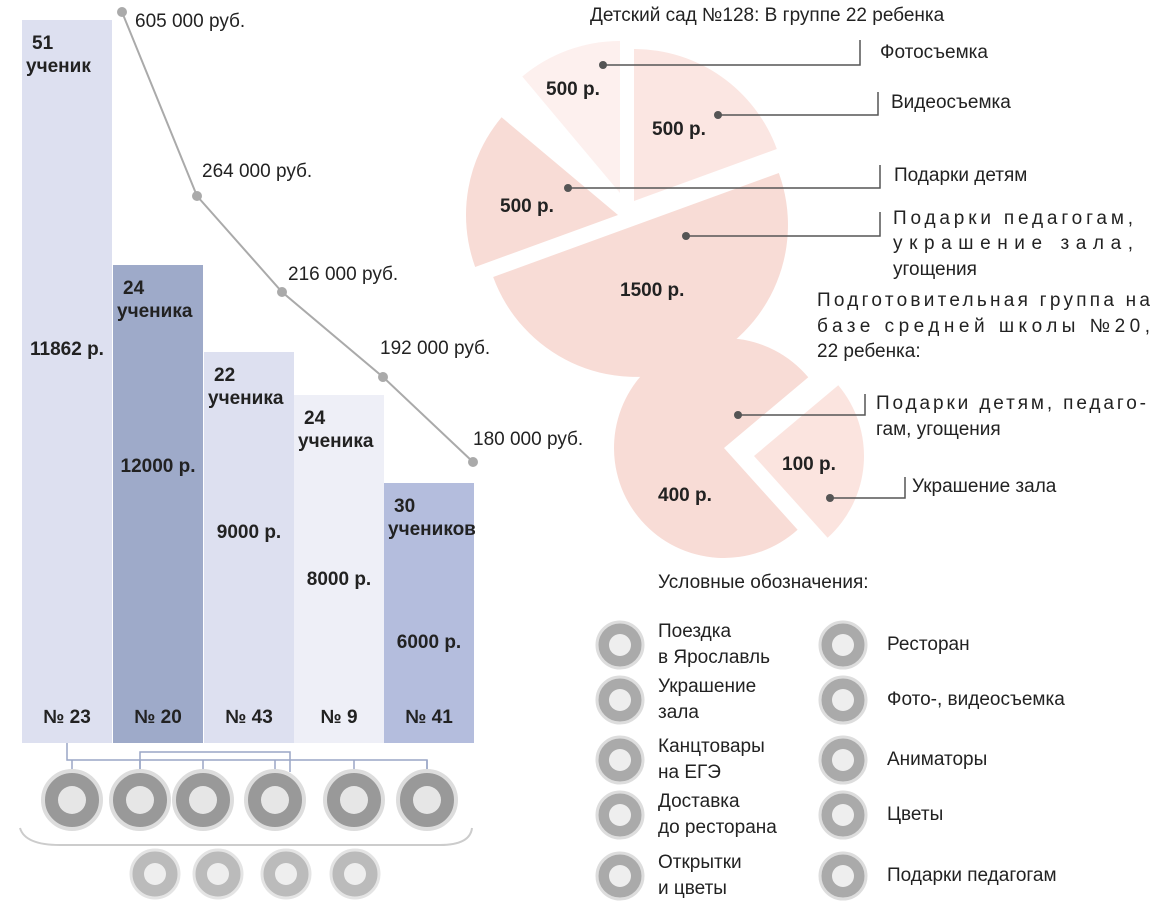 The height and width of the screenshot is (924, 1170). I want to click on slice-label: Подарки детям, педаго-, so click(1011, 403).